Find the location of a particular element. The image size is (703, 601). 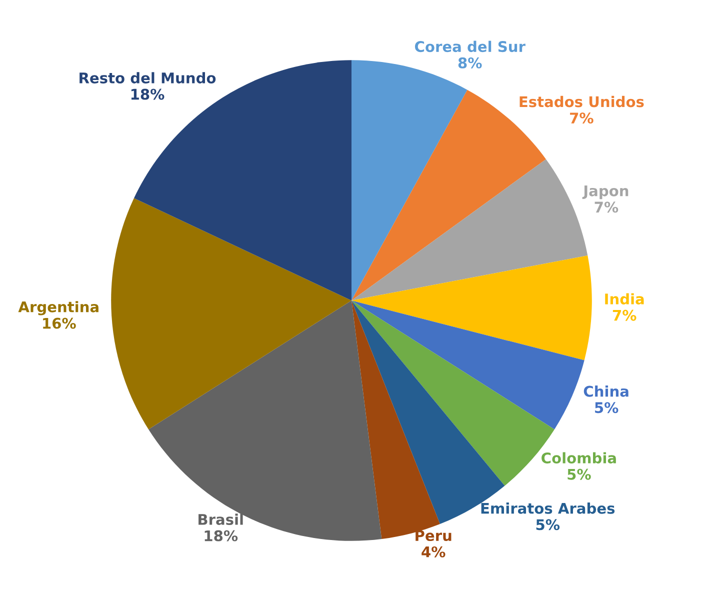

data-label: 8% is located at coordinates (470, 62).